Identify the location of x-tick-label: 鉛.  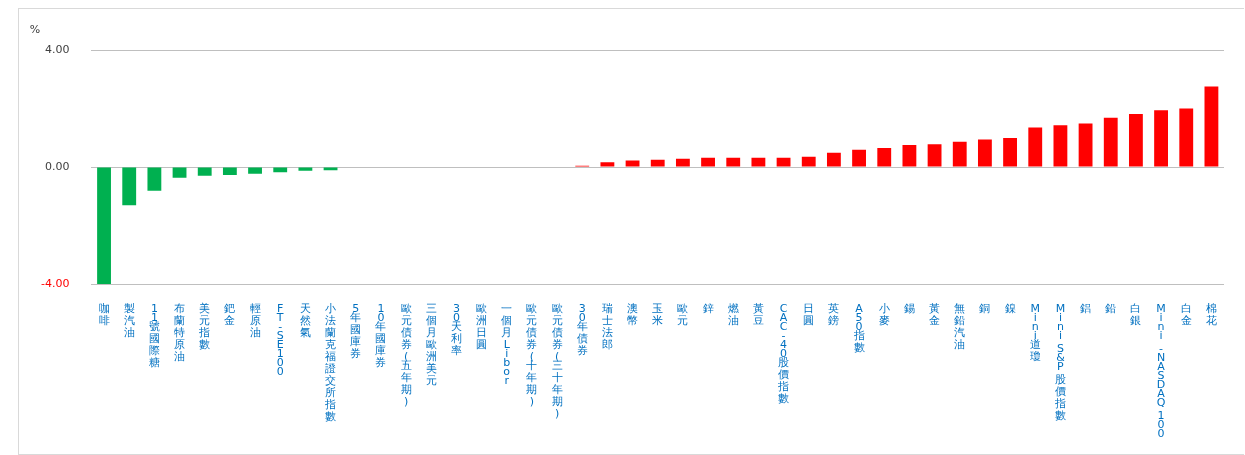
(1111, 309).